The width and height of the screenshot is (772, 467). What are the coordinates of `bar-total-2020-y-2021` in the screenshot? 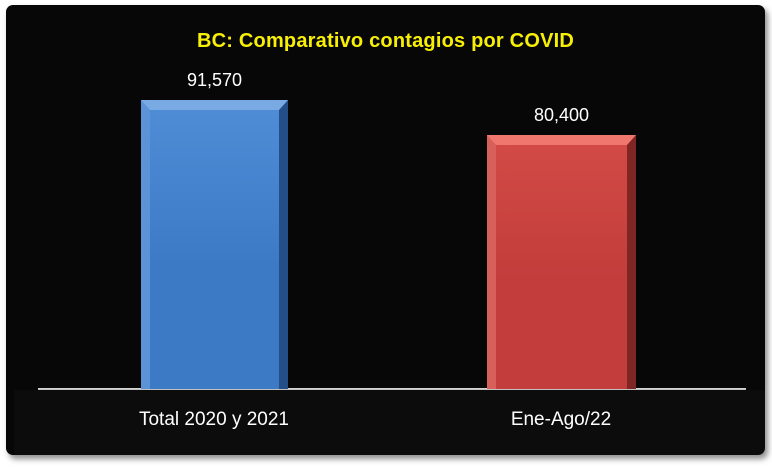 It's located at (214, 244).